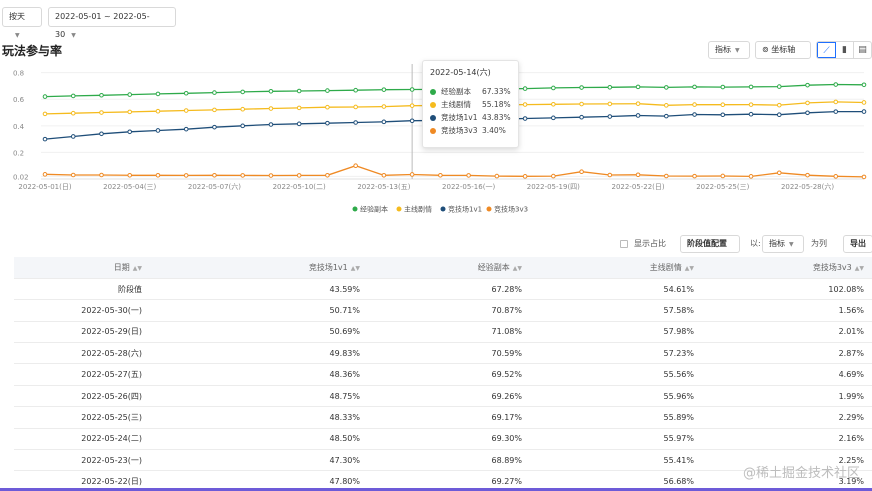  What do you see at coordinates (265, 460) in the screenshot?
I see `table-cell: 47.30%` at bounding box center [265, 460].